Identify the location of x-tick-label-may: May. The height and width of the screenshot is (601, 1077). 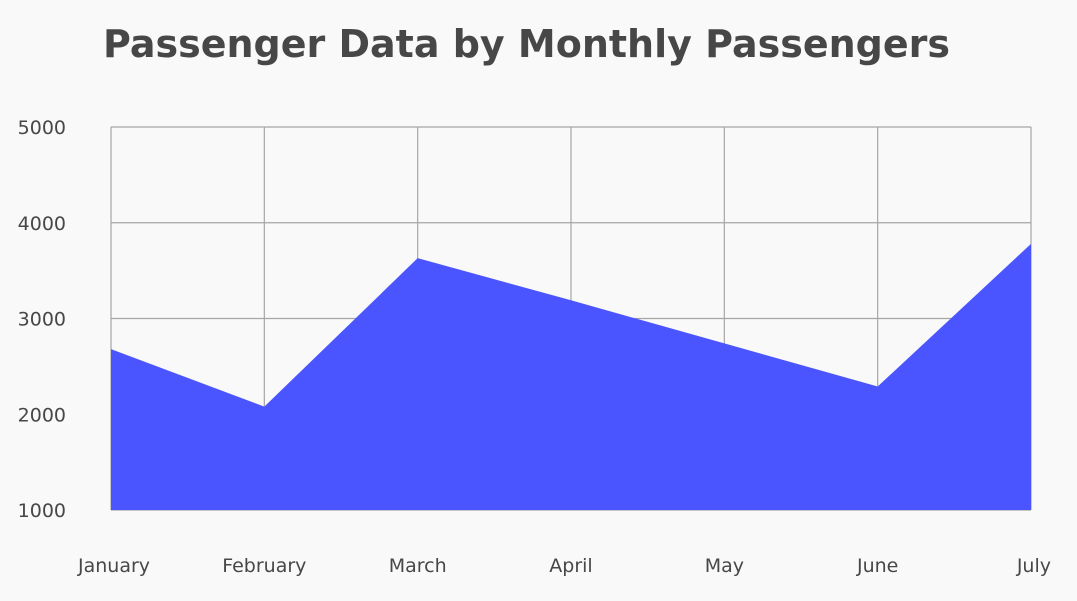
(724, 566).